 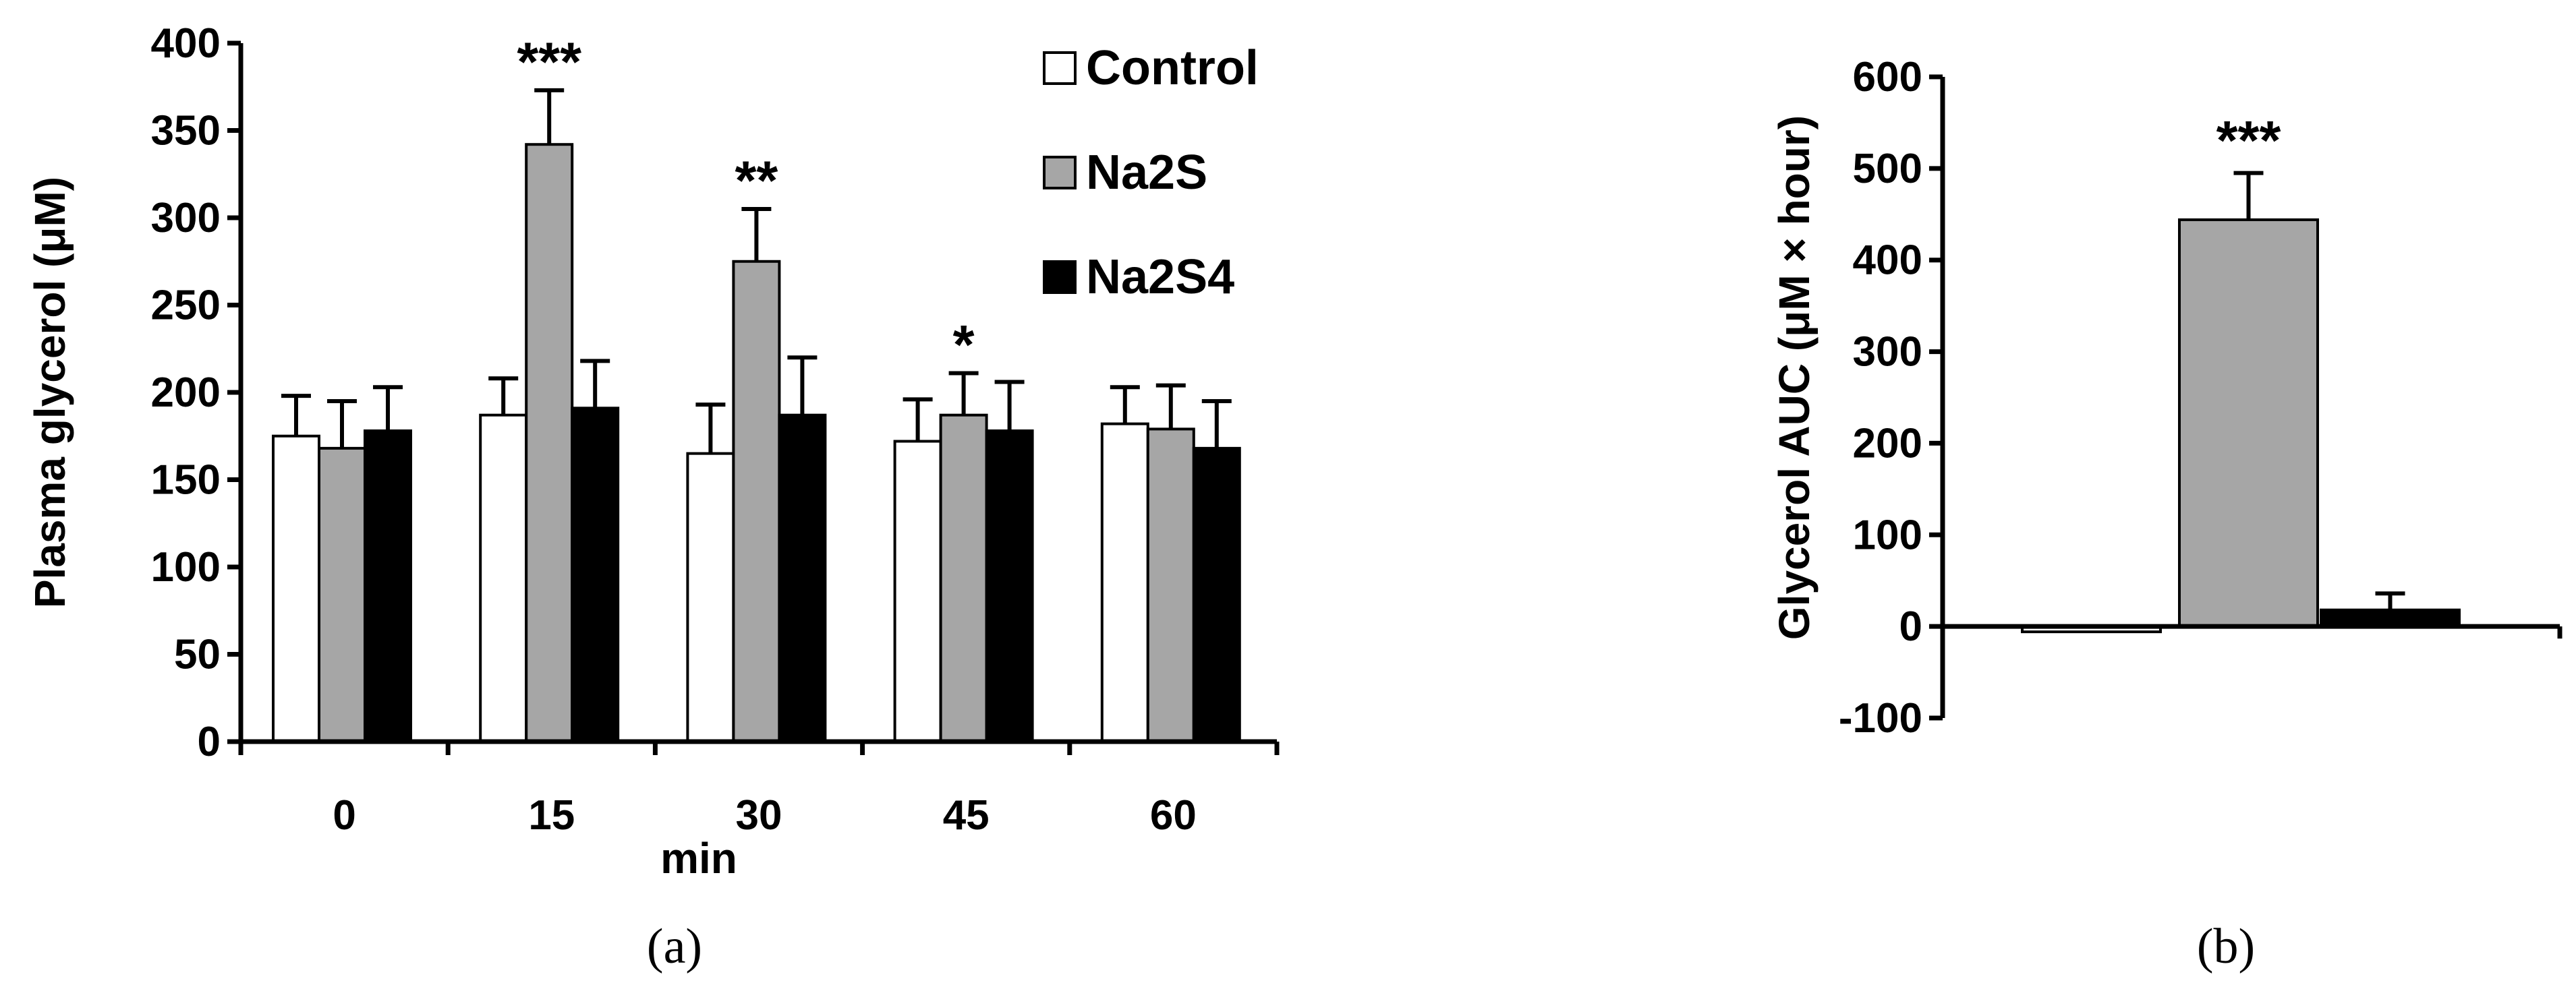 I want to click on y-tick-label-250: 250, so click(x=186, y=305).